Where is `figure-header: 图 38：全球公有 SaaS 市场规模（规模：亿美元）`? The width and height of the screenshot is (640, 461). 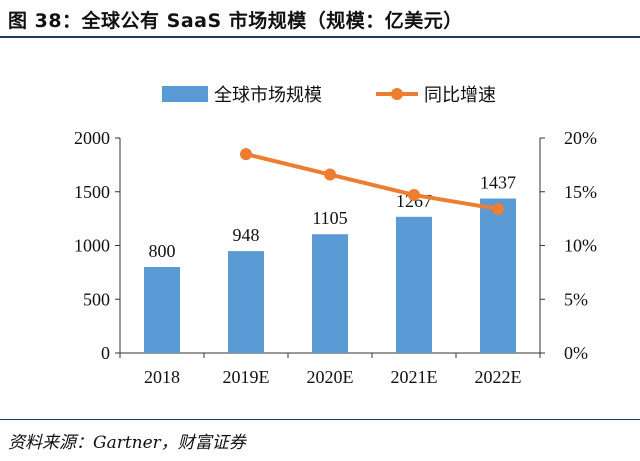 figure-header: 图 38：全球公有 SaaS 市场规模（规模：亿美元） is located at coordinates (320, 20).